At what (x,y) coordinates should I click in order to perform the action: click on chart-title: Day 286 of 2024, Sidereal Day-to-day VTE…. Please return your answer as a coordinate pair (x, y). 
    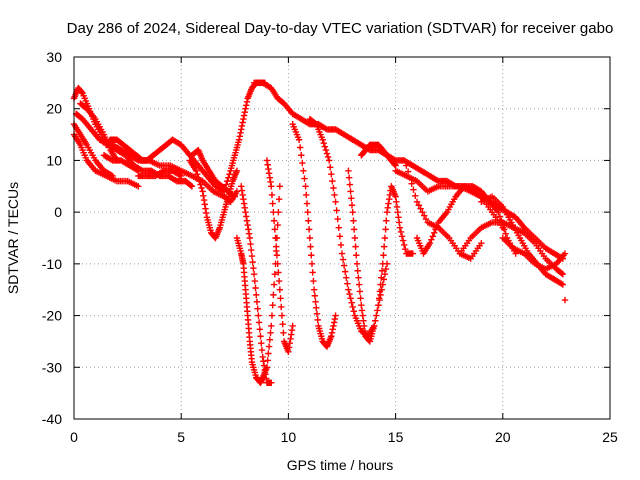
    Looking at the image, I should click on (340, 28).